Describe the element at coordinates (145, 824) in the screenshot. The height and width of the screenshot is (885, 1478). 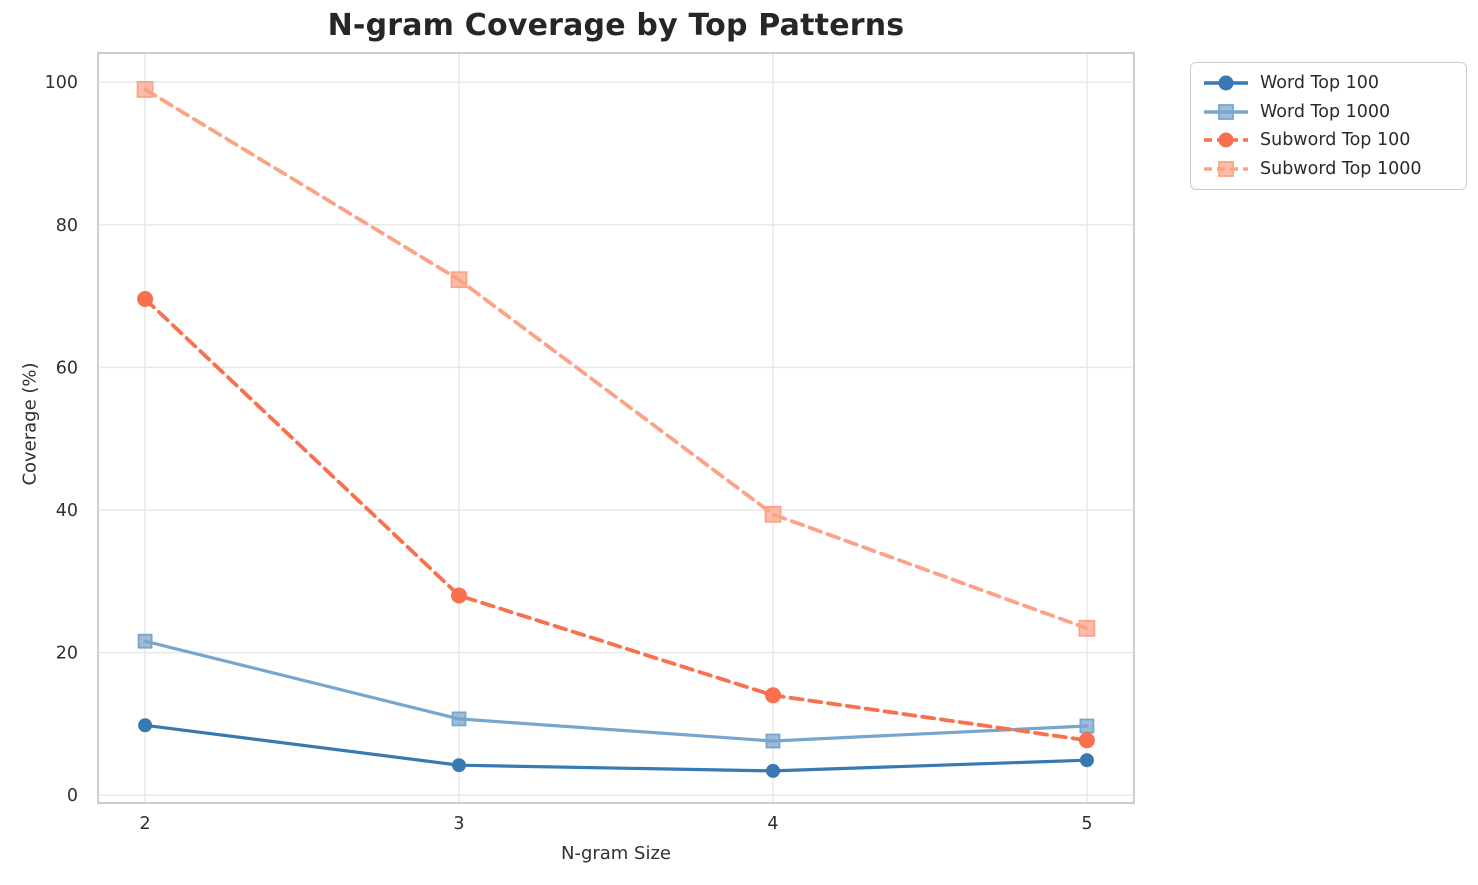
I see `x-tick-label: 2` at that location.